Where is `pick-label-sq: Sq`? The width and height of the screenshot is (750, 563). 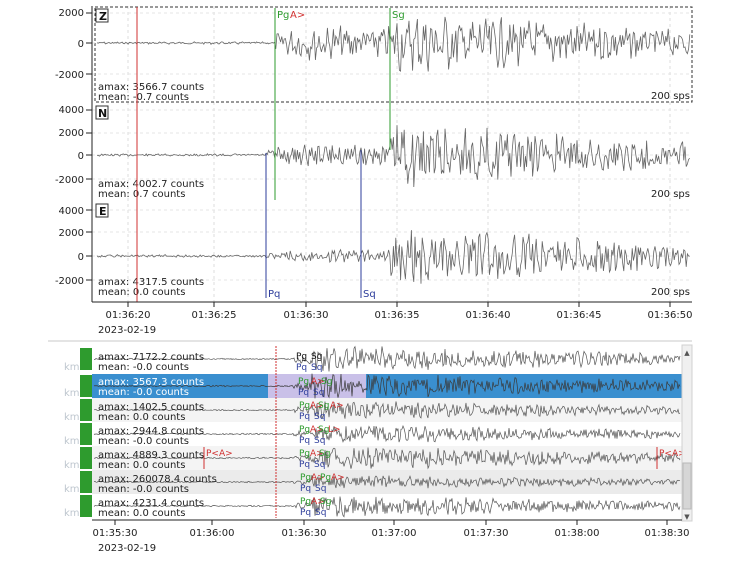 pick-label-sq: Sq is located at coordinates (369, 294).